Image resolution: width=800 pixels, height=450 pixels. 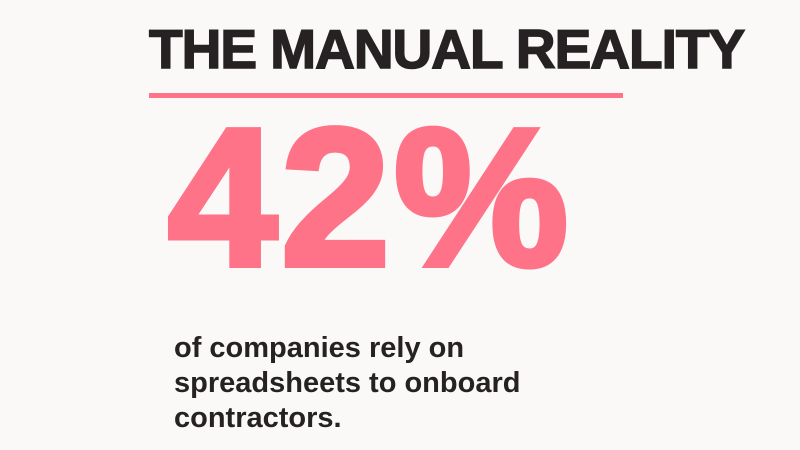 I want to click on slide-title: THE MANUAL REALITY, so click(x=447, y=49).